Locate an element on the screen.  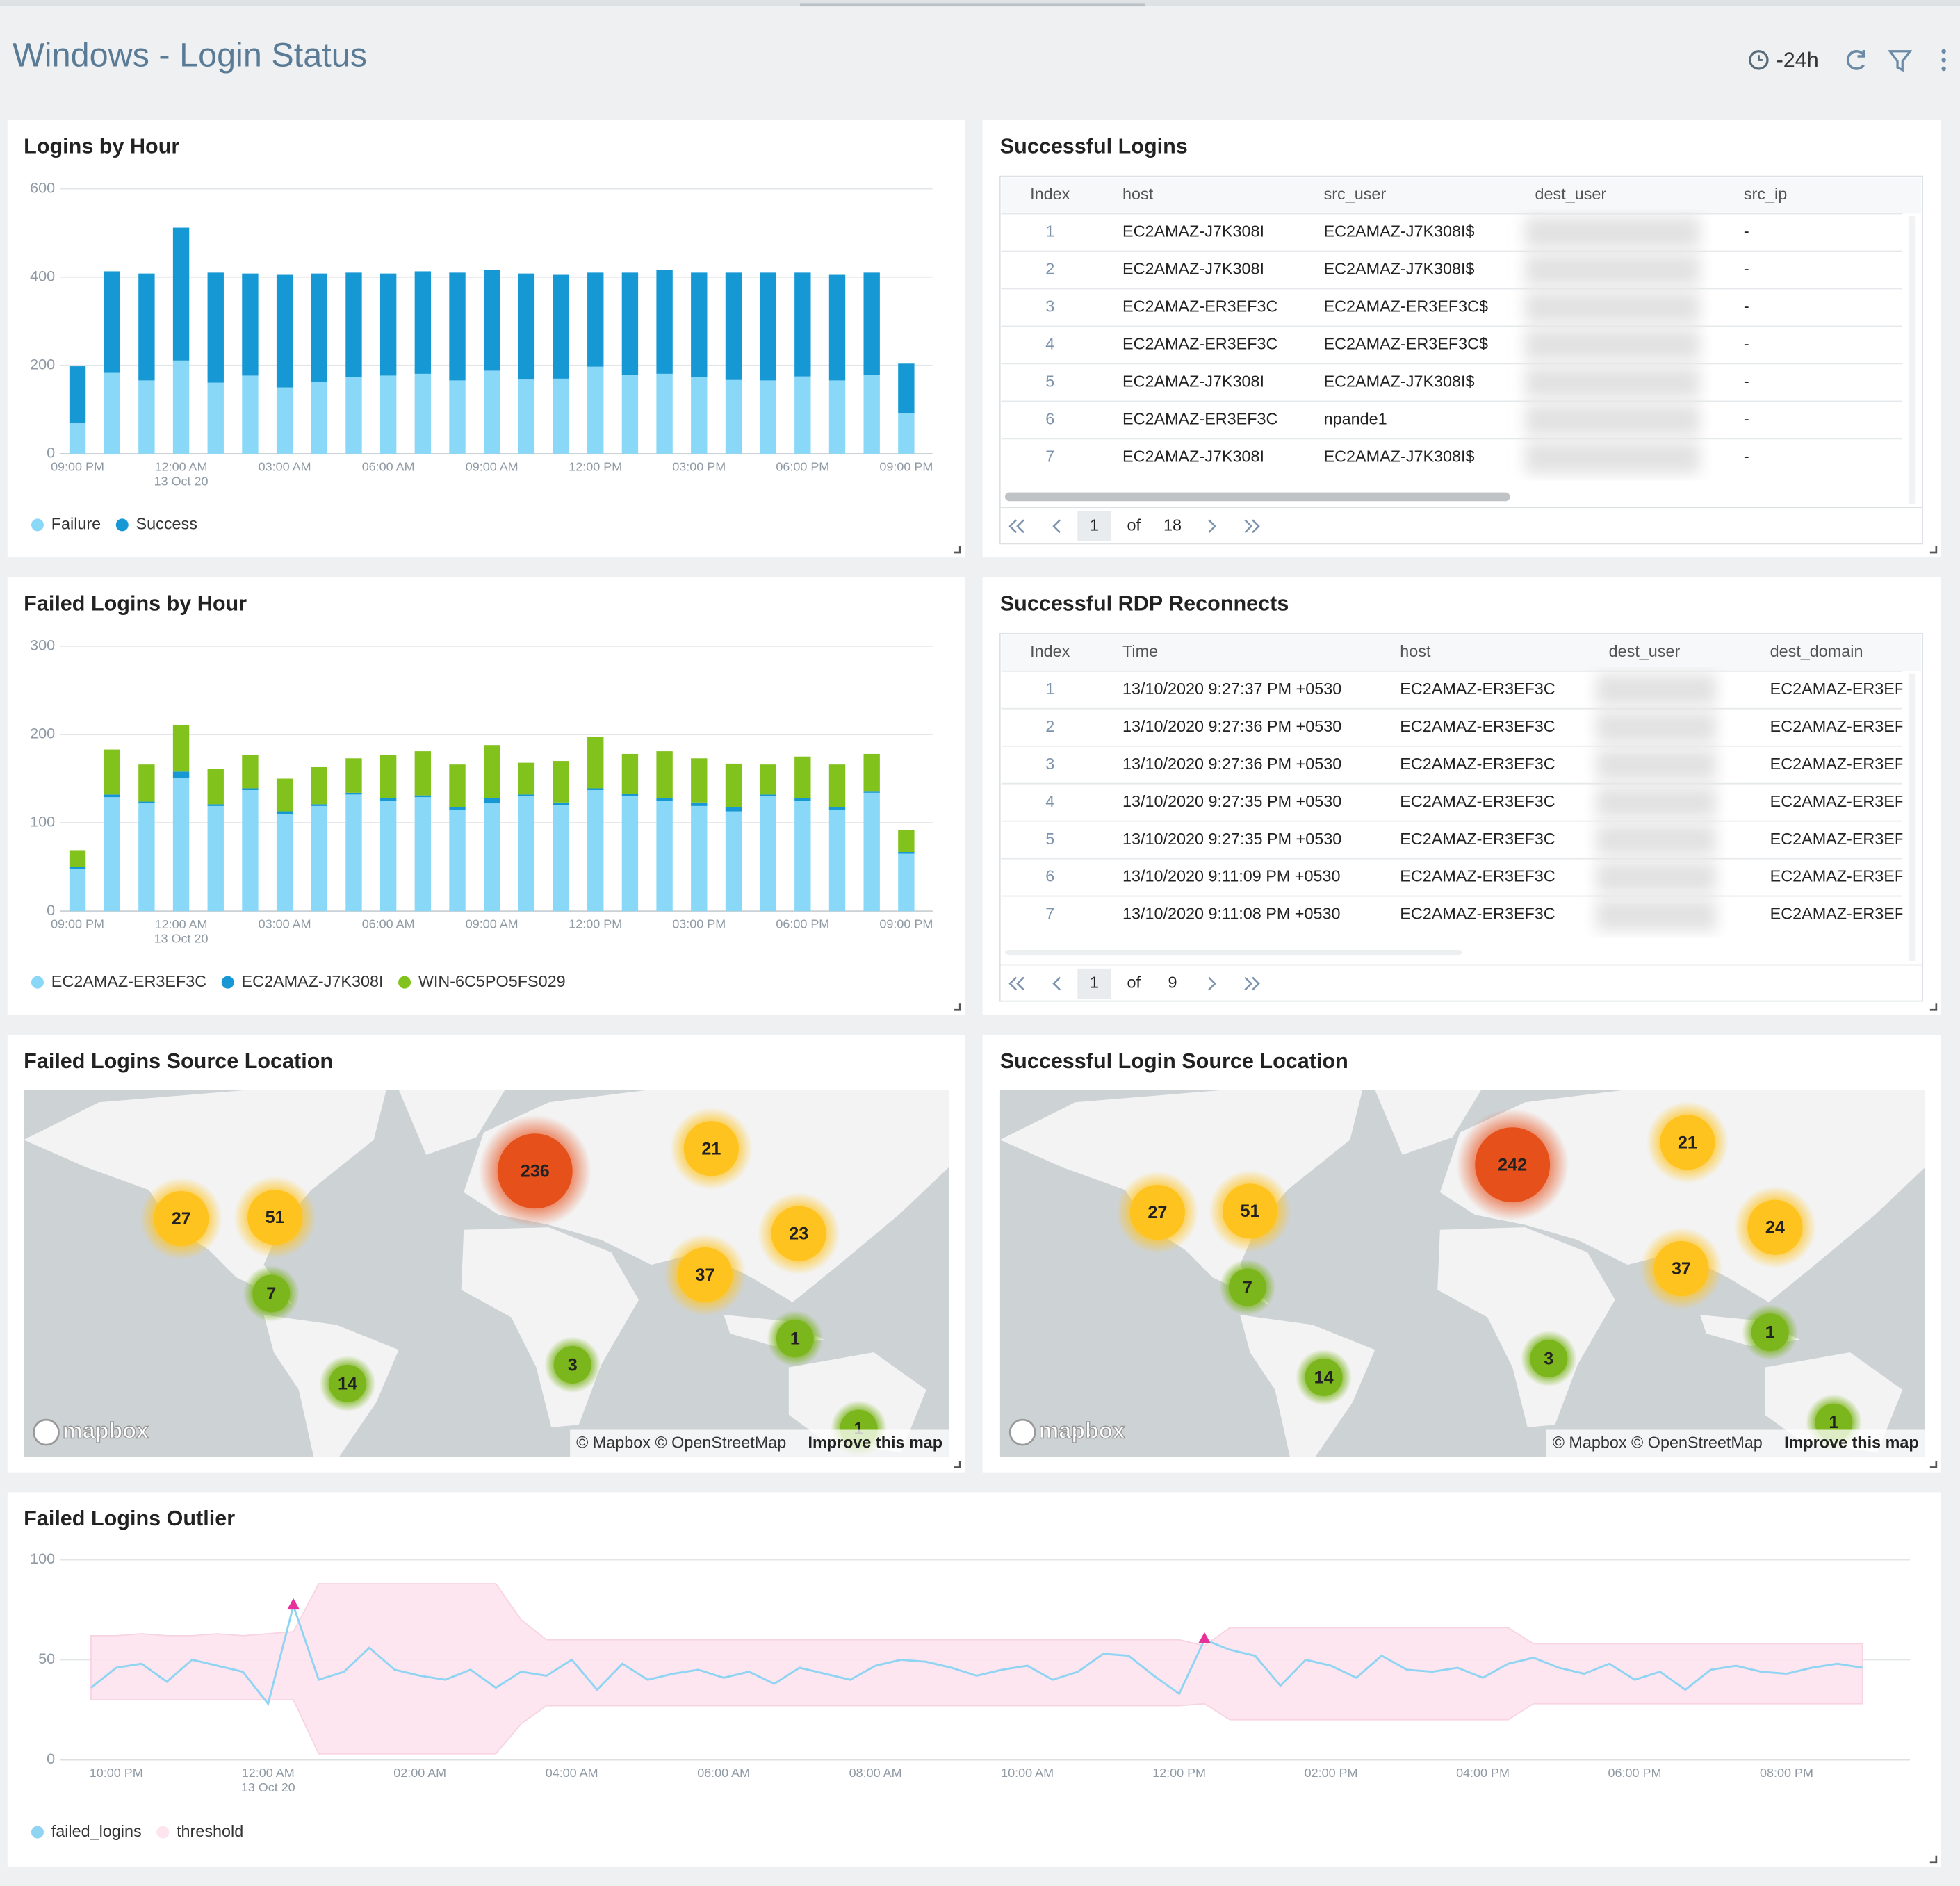
cluster-count: 37 is located at coordinates (1681, 1269).